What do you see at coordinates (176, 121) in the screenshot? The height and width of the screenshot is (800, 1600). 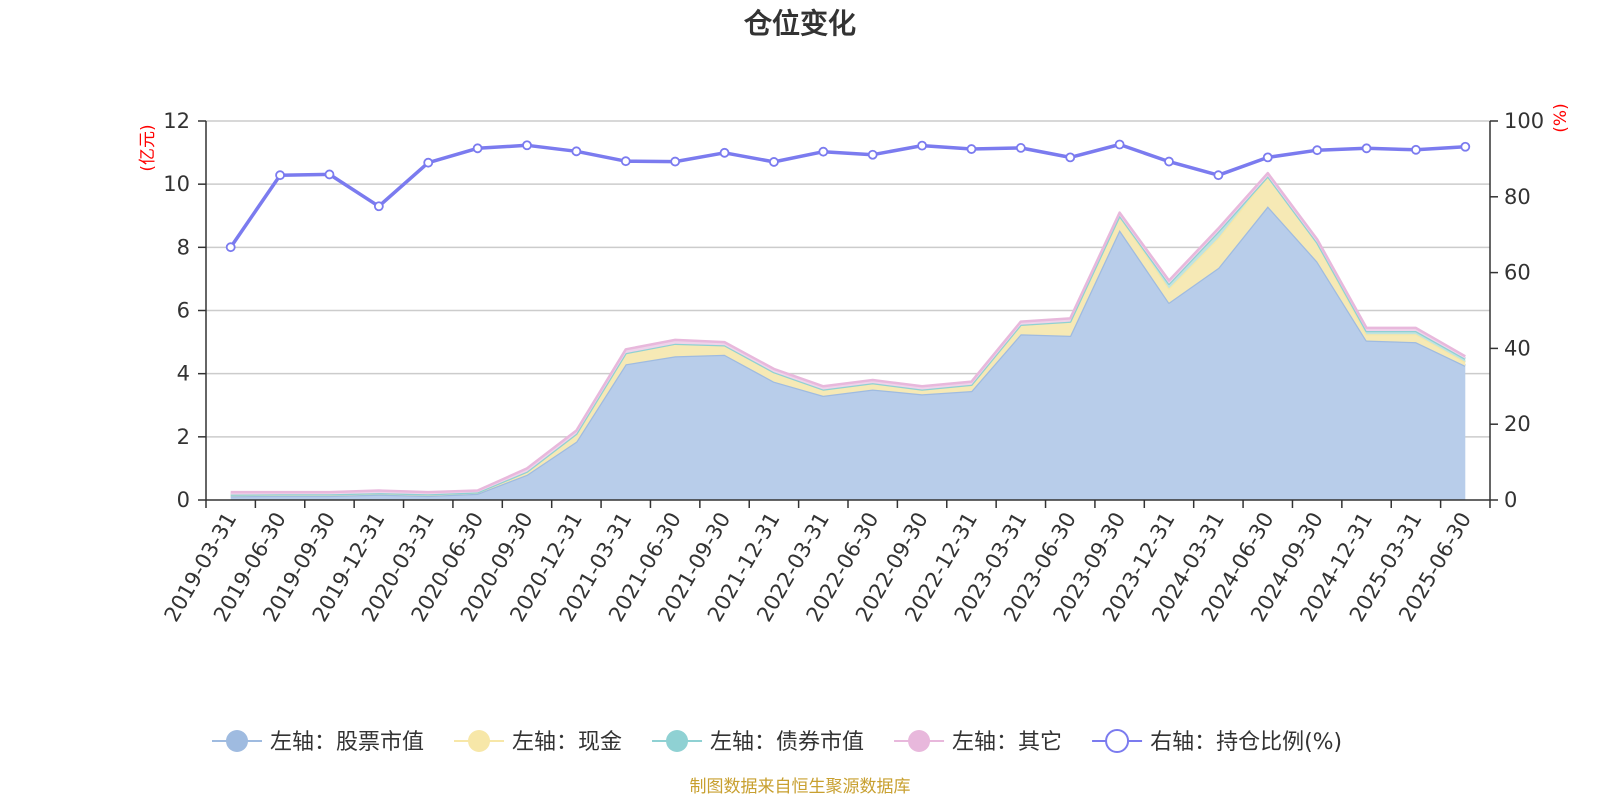 I see `left-axis-tick-label: 12` at bounding box center [176, 121].